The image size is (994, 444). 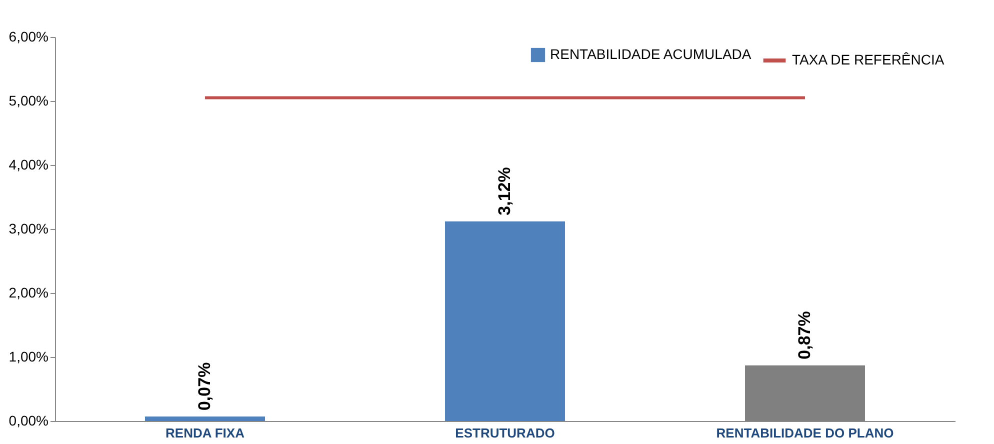 What do you see at coordinates (28, 420) in the screenshot?
I see `y-tick-label: 0,00%` at bounding box center [28, 420].